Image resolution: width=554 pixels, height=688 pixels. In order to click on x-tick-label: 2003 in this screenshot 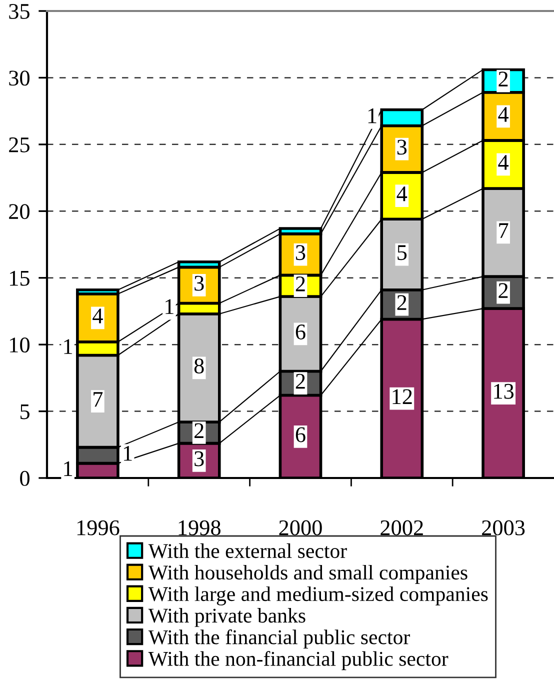, I will do `click(503, 528)`.